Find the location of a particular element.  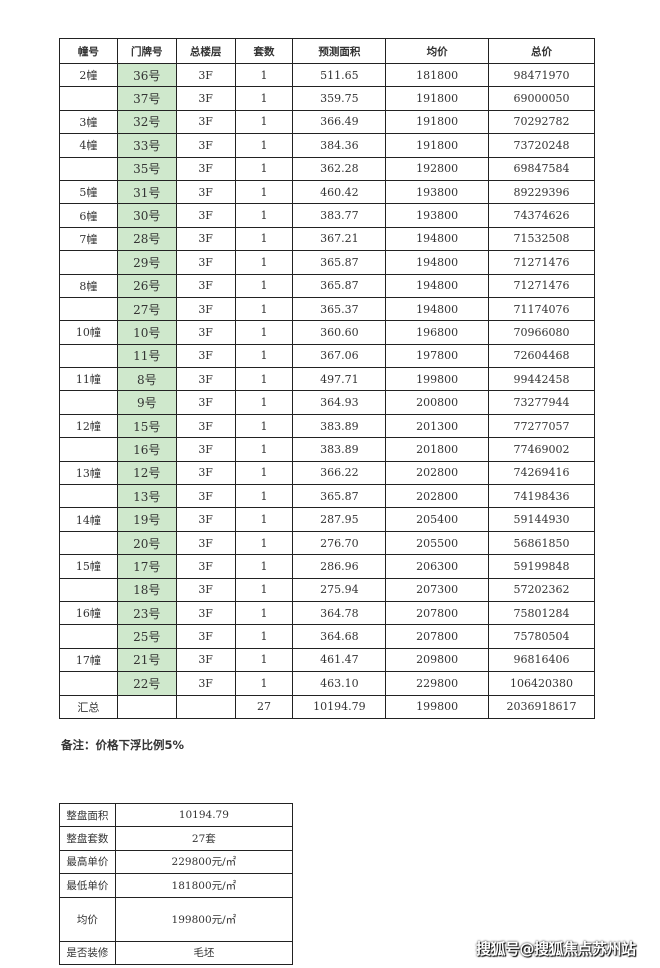

table-cell: 8幢 is located at coordinates (88, 285).